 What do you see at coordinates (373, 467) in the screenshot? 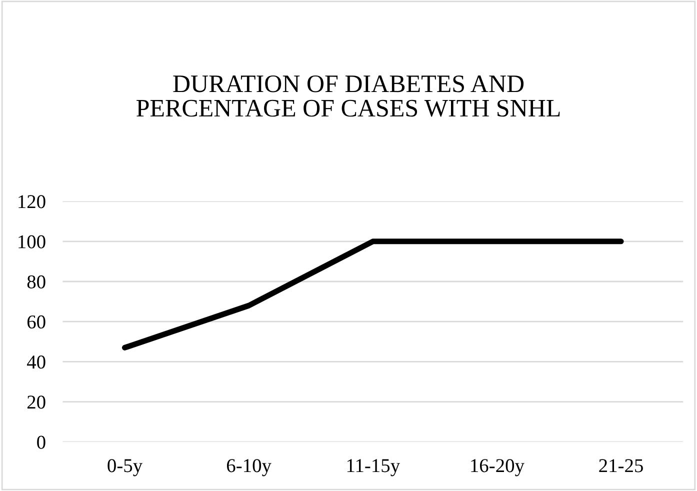
I see `x-tick-label: 11-15y` at bounding box center [373, 467].